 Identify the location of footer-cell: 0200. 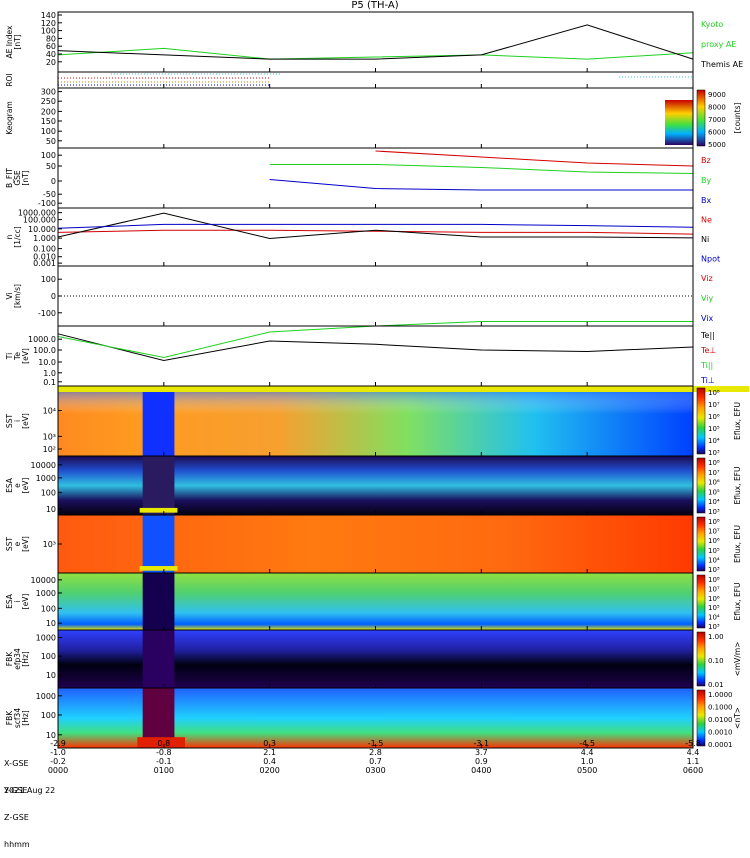
(269, 770).